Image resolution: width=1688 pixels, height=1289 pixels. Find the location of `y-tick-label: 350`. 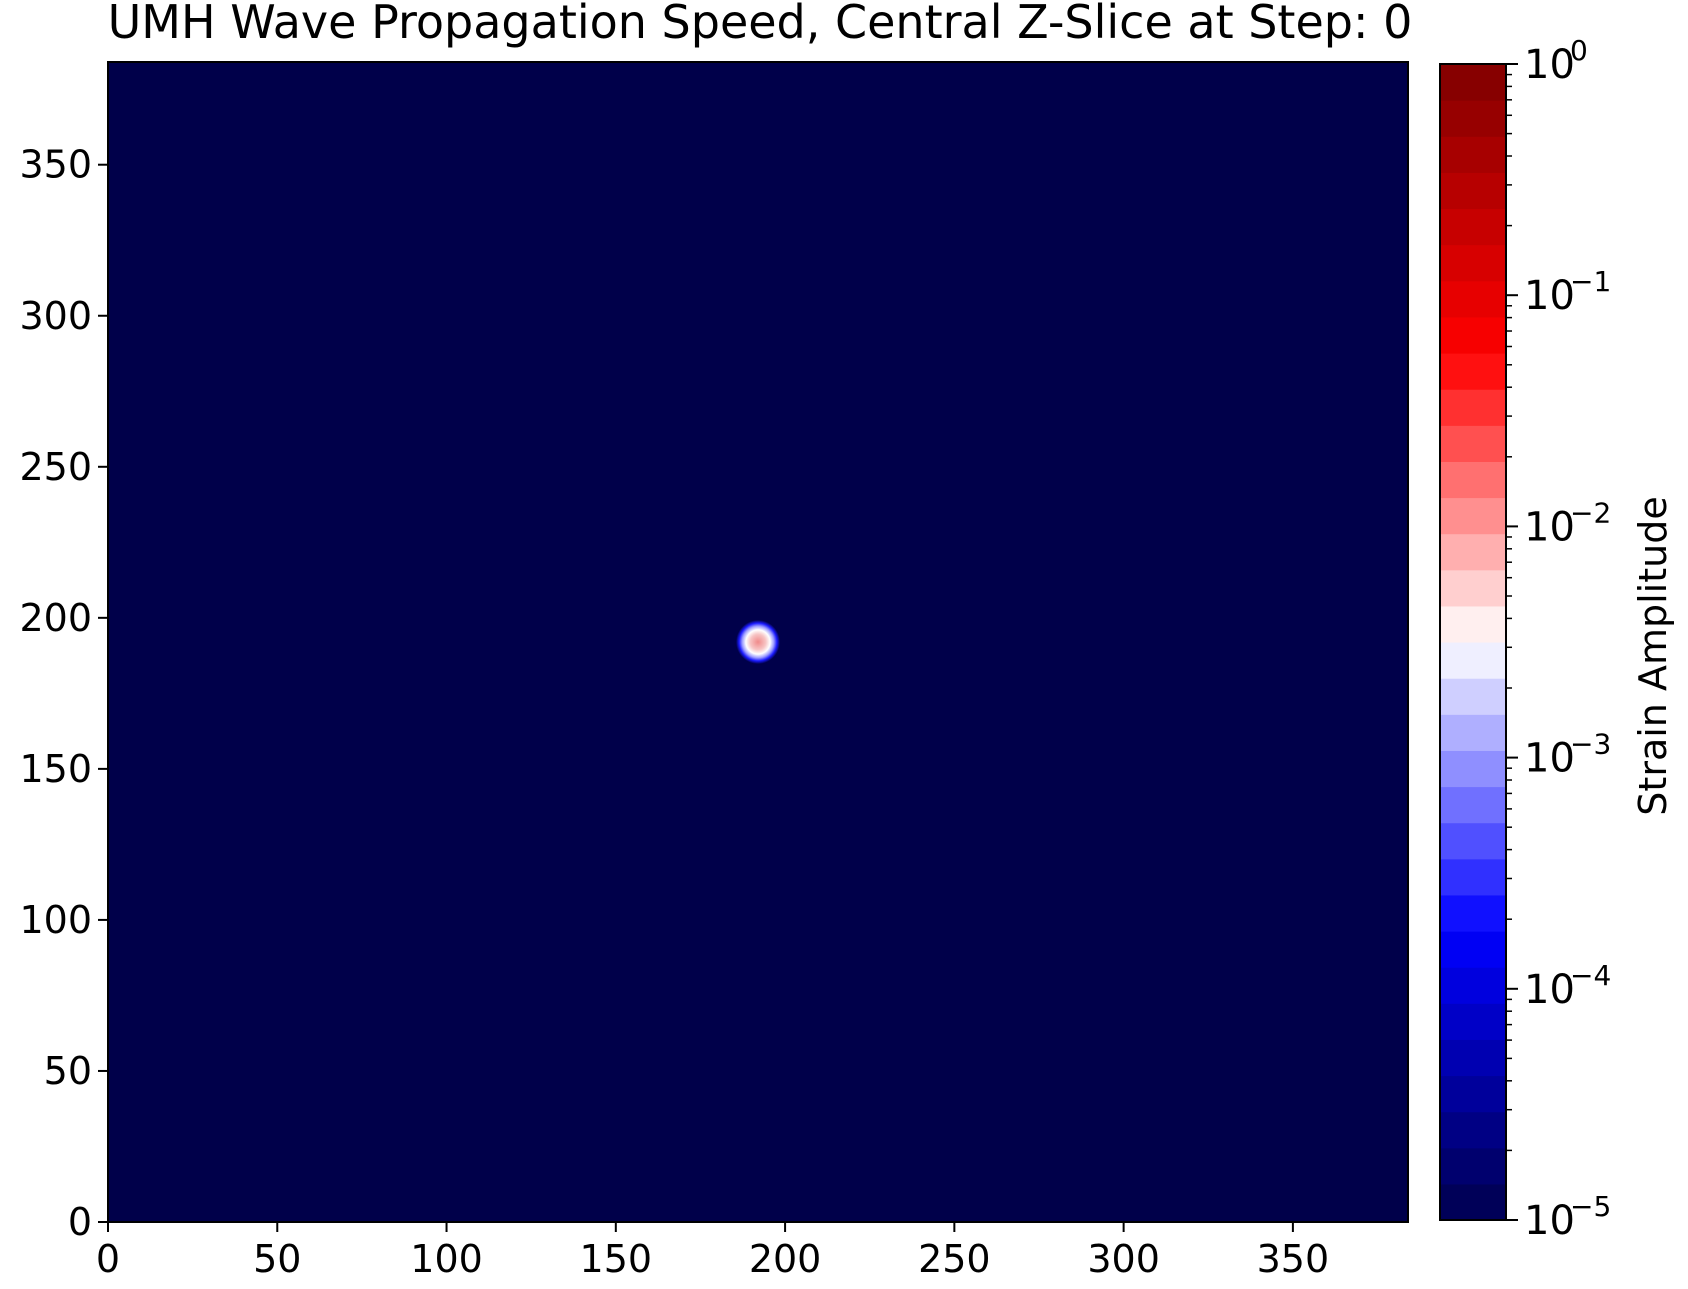

y-tick-label: 350 is located at coordinates (55, 165).